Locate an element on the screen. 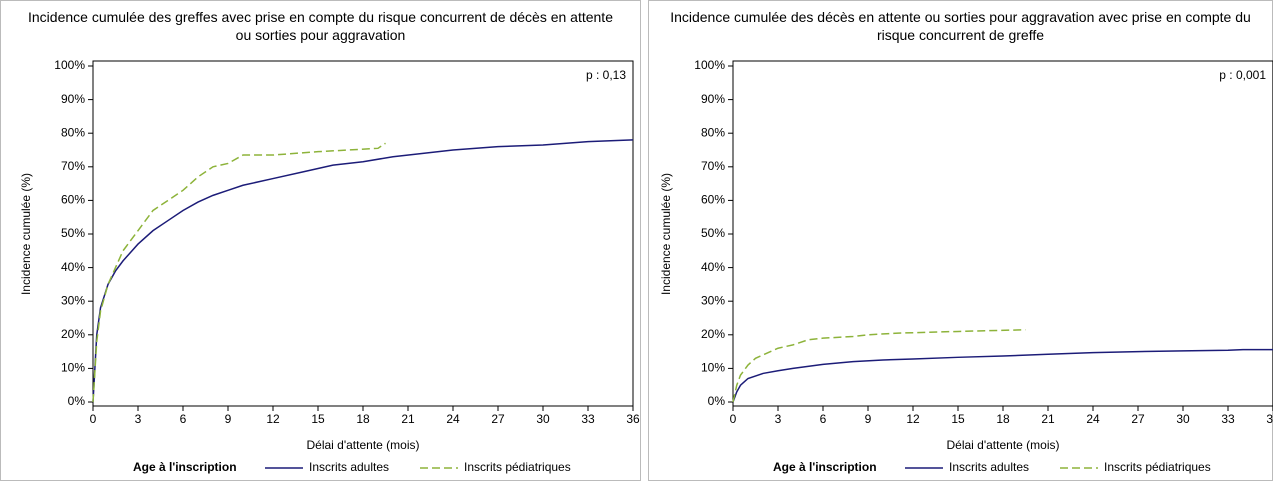 The image size is (1273, 481). annotation: p : 0,001 is located at coordinates (1242, 75).